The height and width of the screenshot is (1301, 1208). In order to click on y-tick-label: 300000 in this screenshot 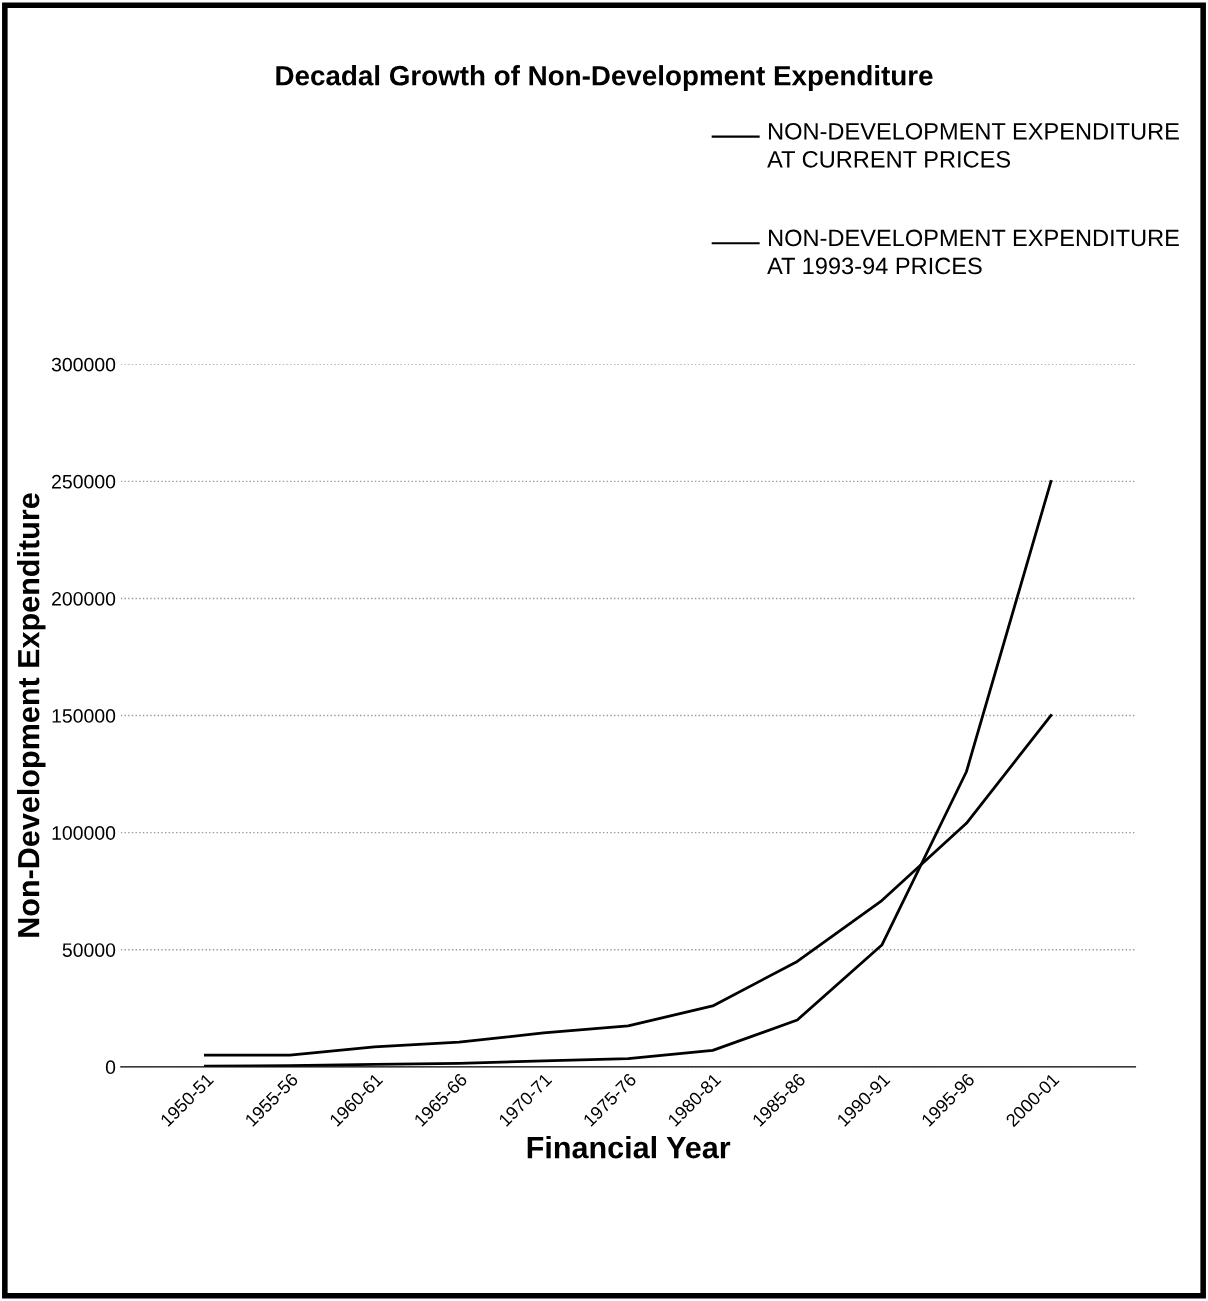, I will do `click(83, 364)`.